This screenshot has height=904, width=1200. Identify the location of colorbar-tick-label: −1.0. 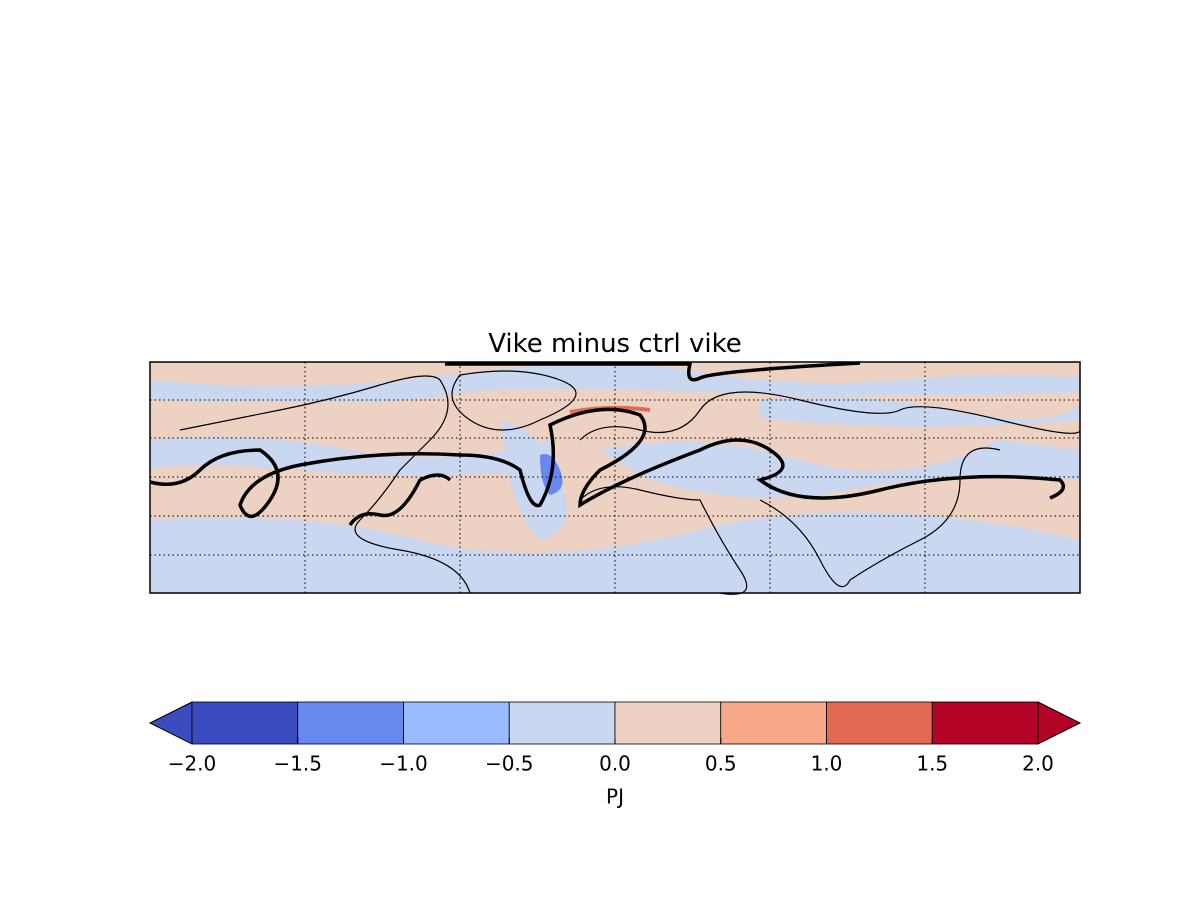
(403, 764).